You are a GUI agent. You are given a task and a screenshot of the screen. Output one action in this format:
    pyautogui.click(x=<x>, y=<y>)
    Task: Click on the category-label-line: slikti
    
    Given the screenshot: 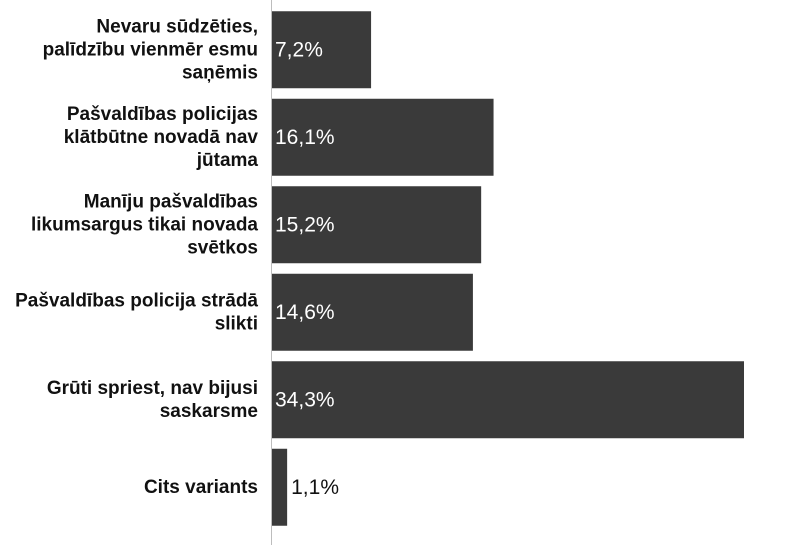 What is the action you would take?
    pyautogui.click(x=236, y=323)
    